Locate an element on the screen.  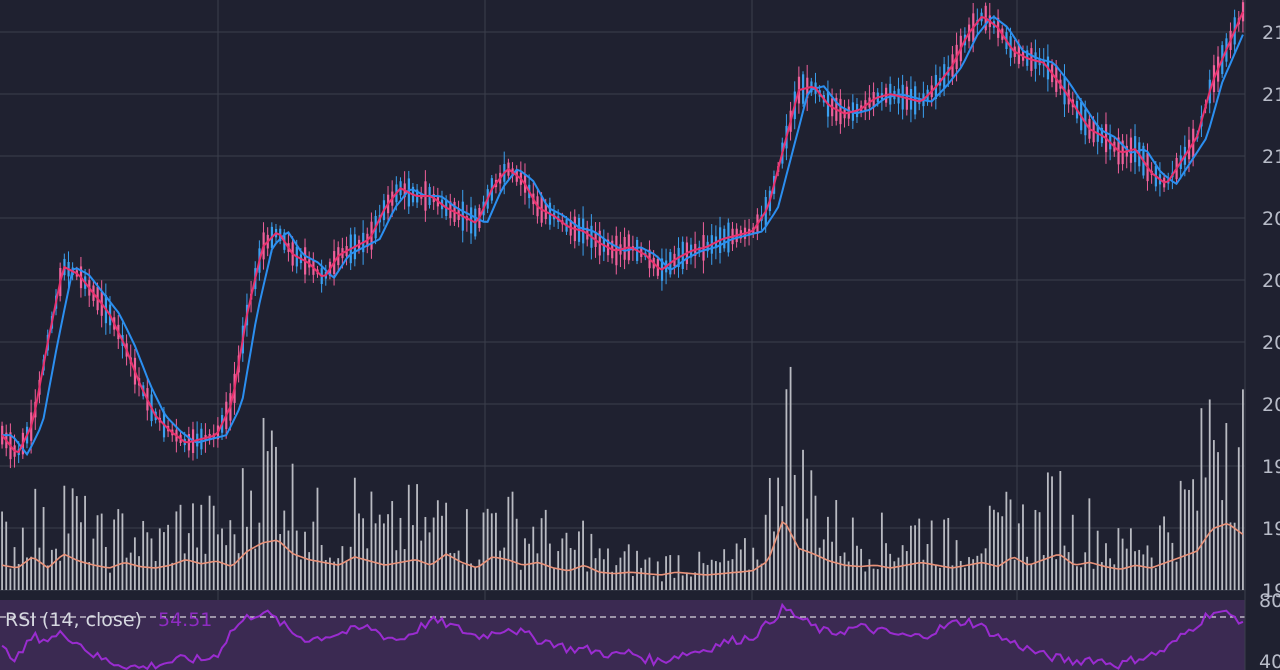
candle-body is located at coordinates (1243, 12).